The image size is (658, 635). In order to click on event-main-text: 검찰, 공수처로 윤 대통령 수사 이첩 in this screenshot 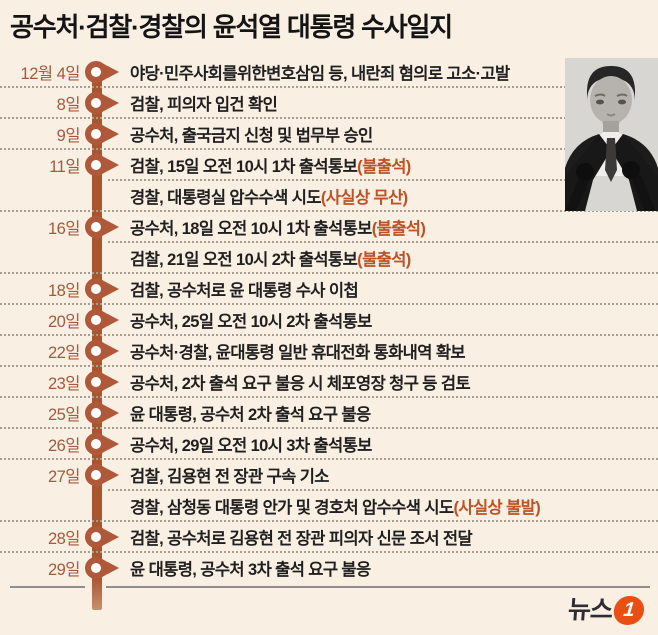, I will do `click(244, 290)`.